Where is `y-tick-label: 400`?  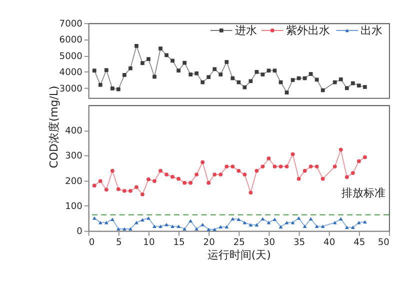 y-tick-label: 400 is located at coordinates (74, 131).